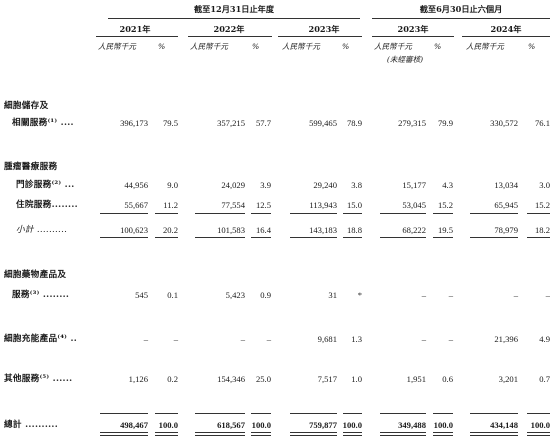  What do you see at coordinates (231, 123) in the screenshot?
I see `cell-cell-storage-2: 357,215` at bounding box center [231, 123].